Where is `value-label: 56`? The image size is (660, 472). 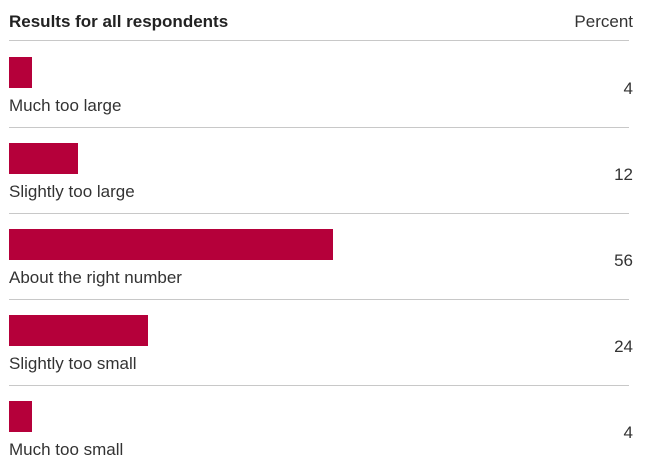
value-label: 56 is located at coordinates (623, 260).